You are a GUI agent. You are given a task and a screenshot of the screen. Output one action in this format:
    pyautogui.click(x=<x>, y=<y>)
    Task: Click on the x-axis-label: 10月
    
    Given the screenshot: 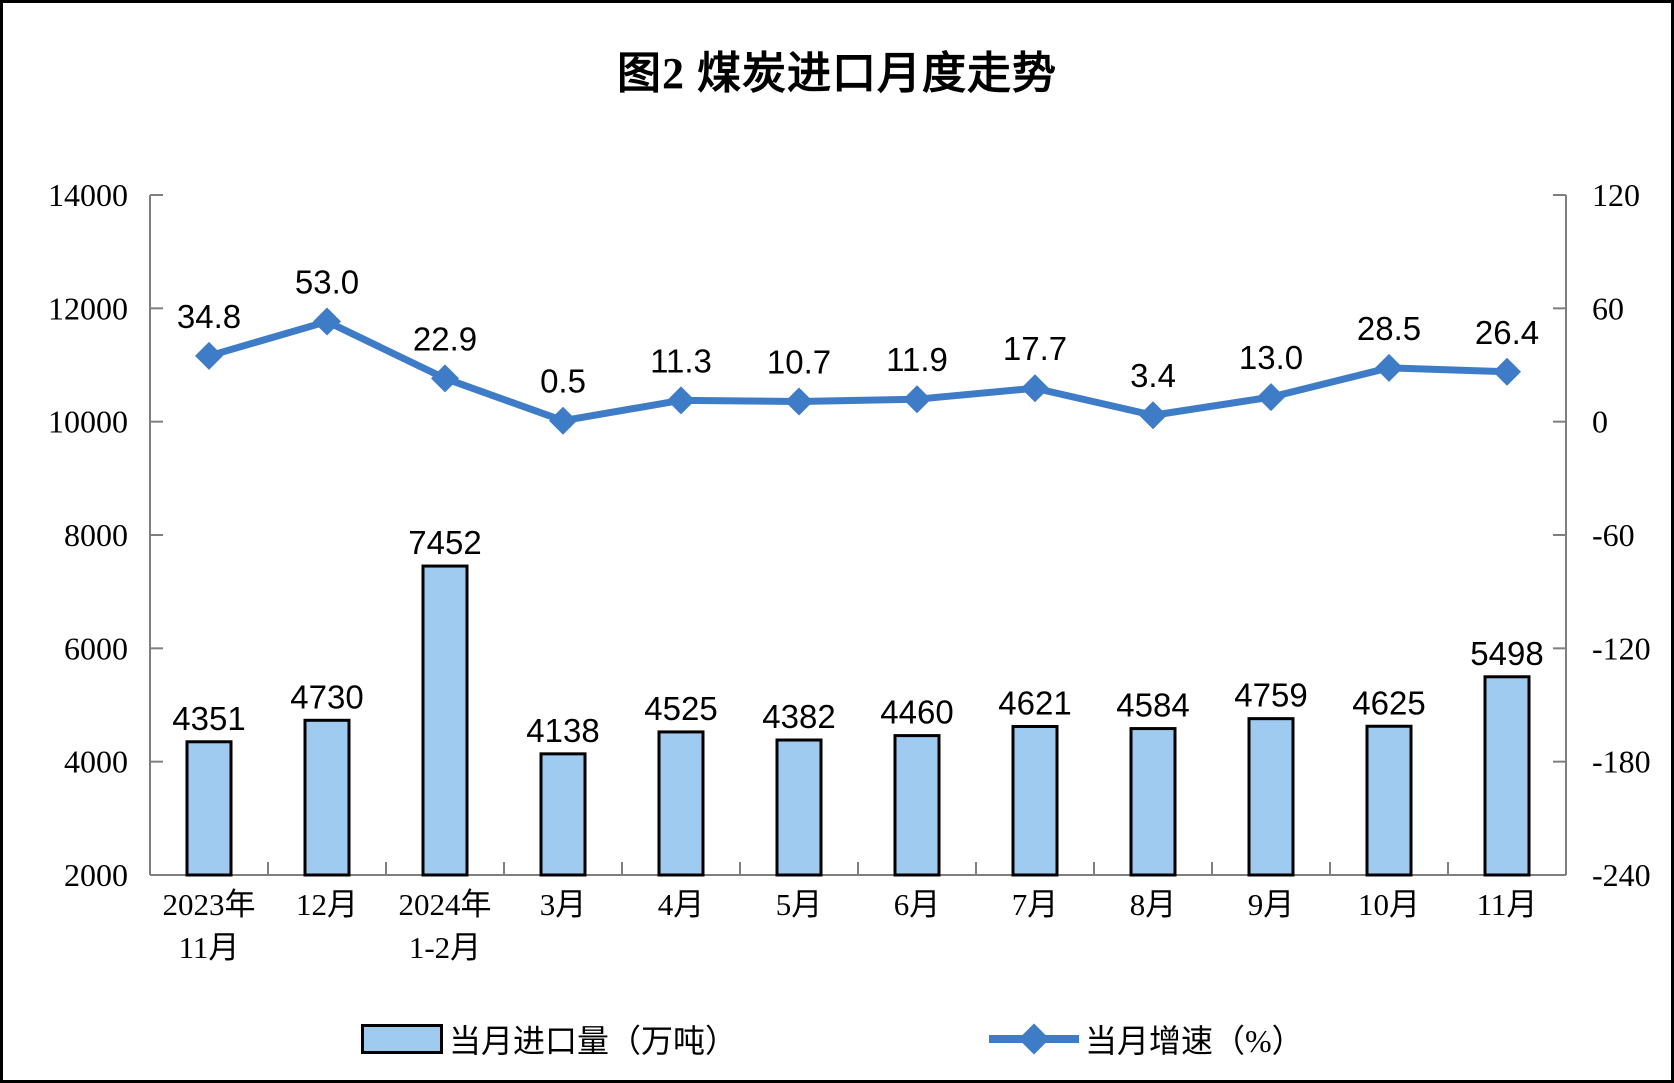 What is the action you would take?
    pyautogui.click(x=1389, y=904)
    